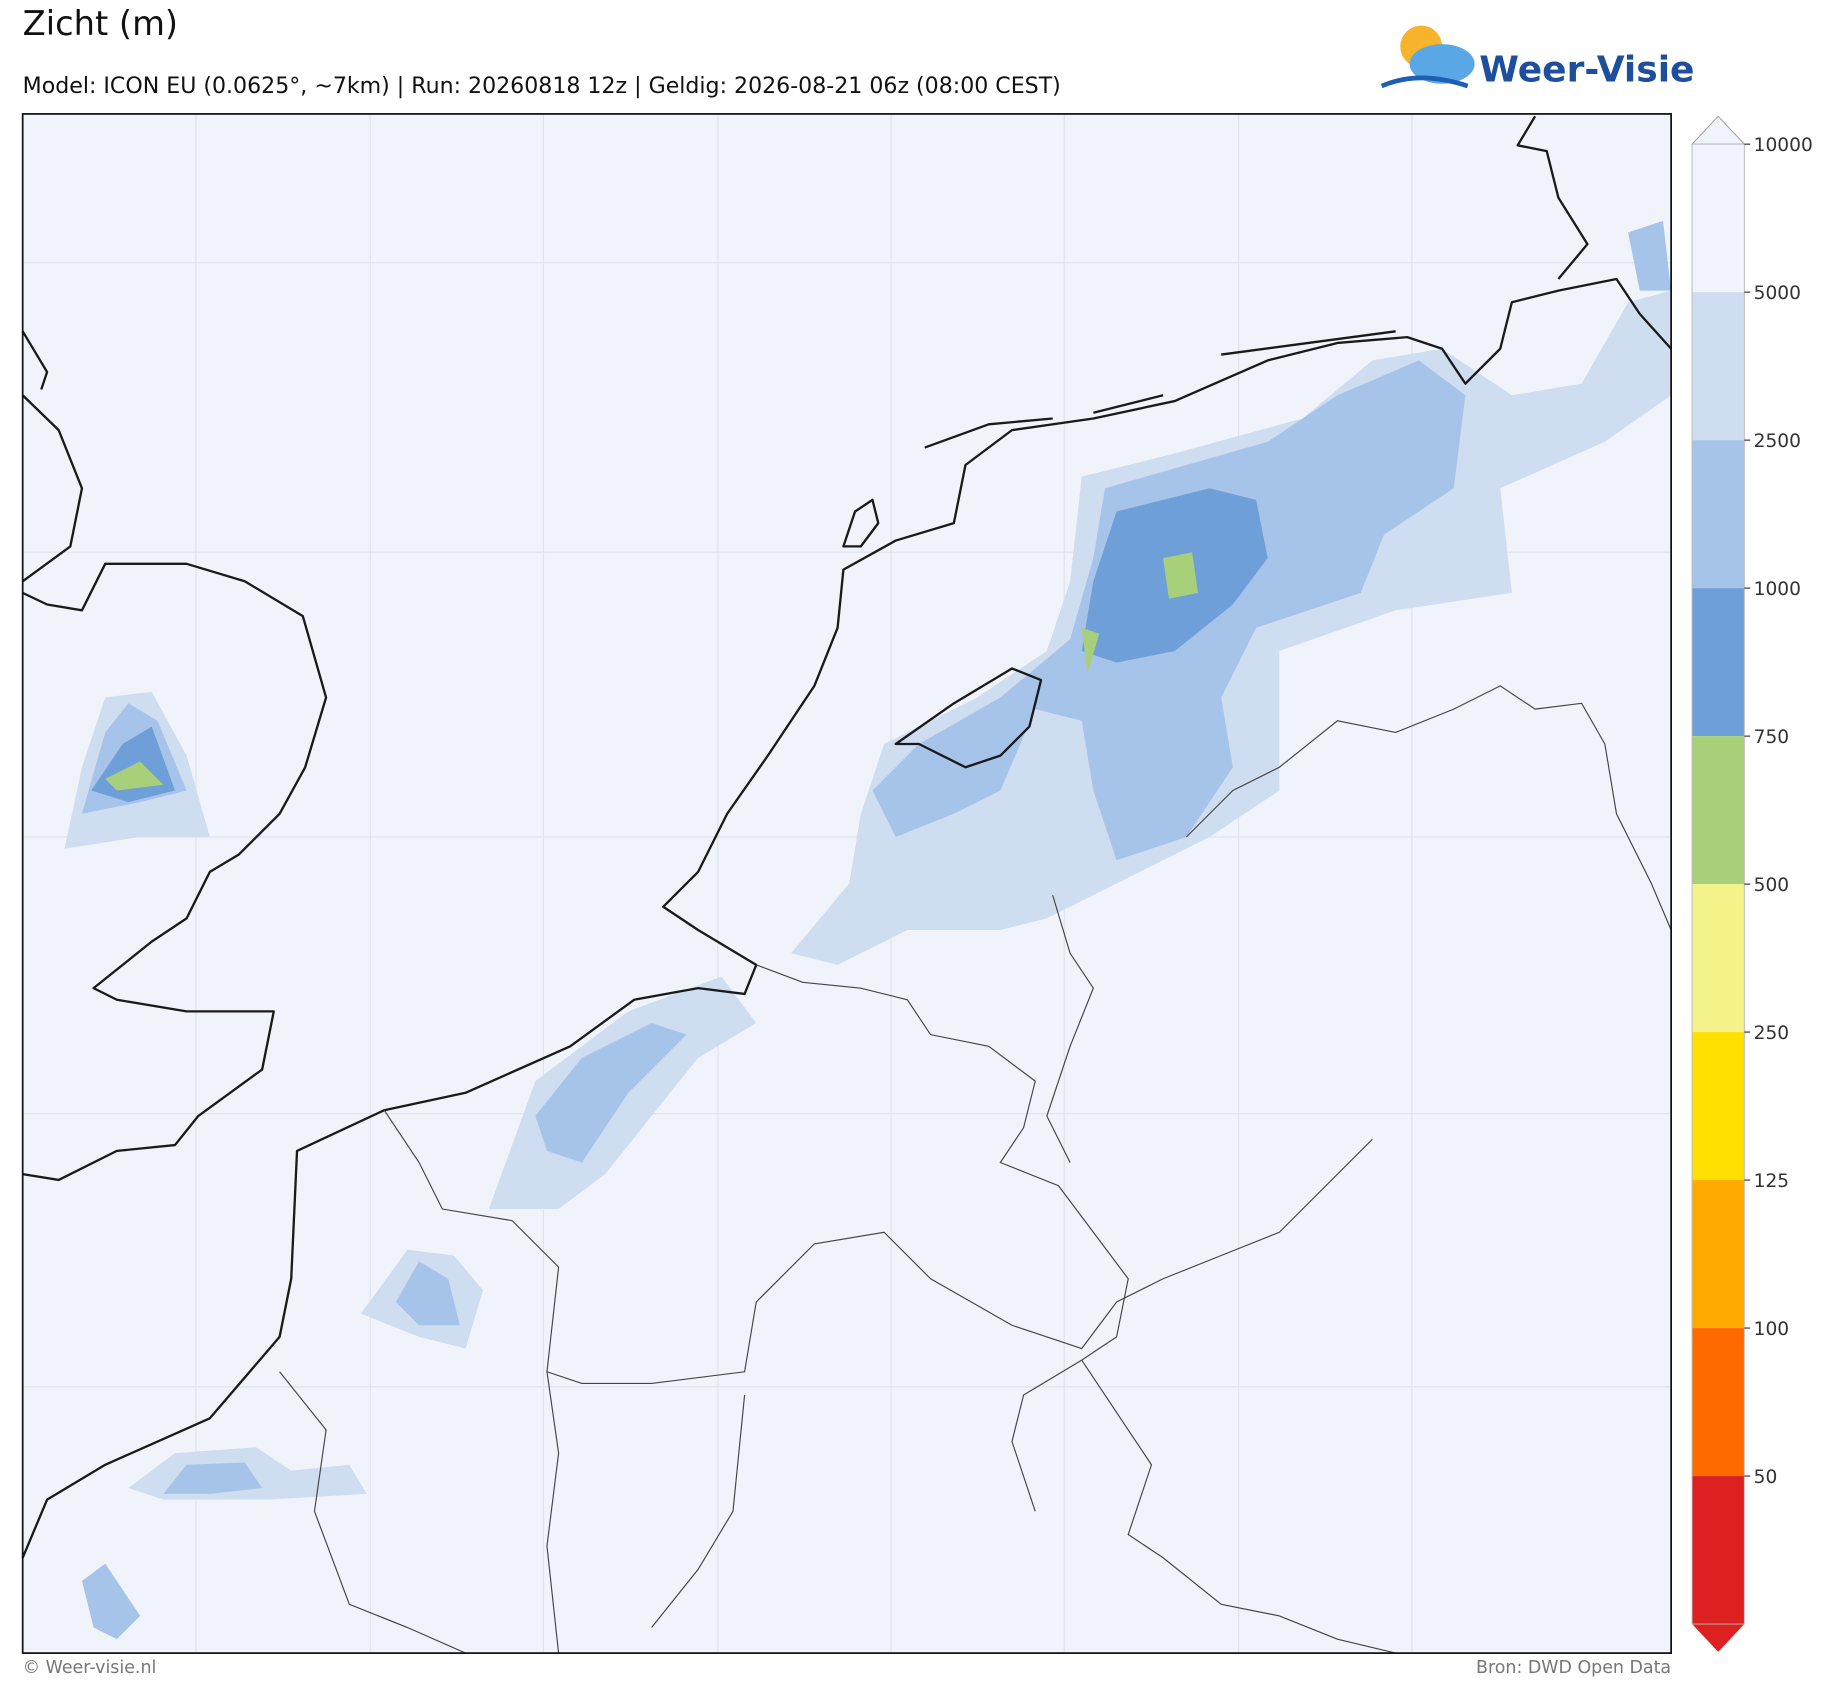  I want to click on footer-left: © Weer-visie.nl, so click(90, 1668).